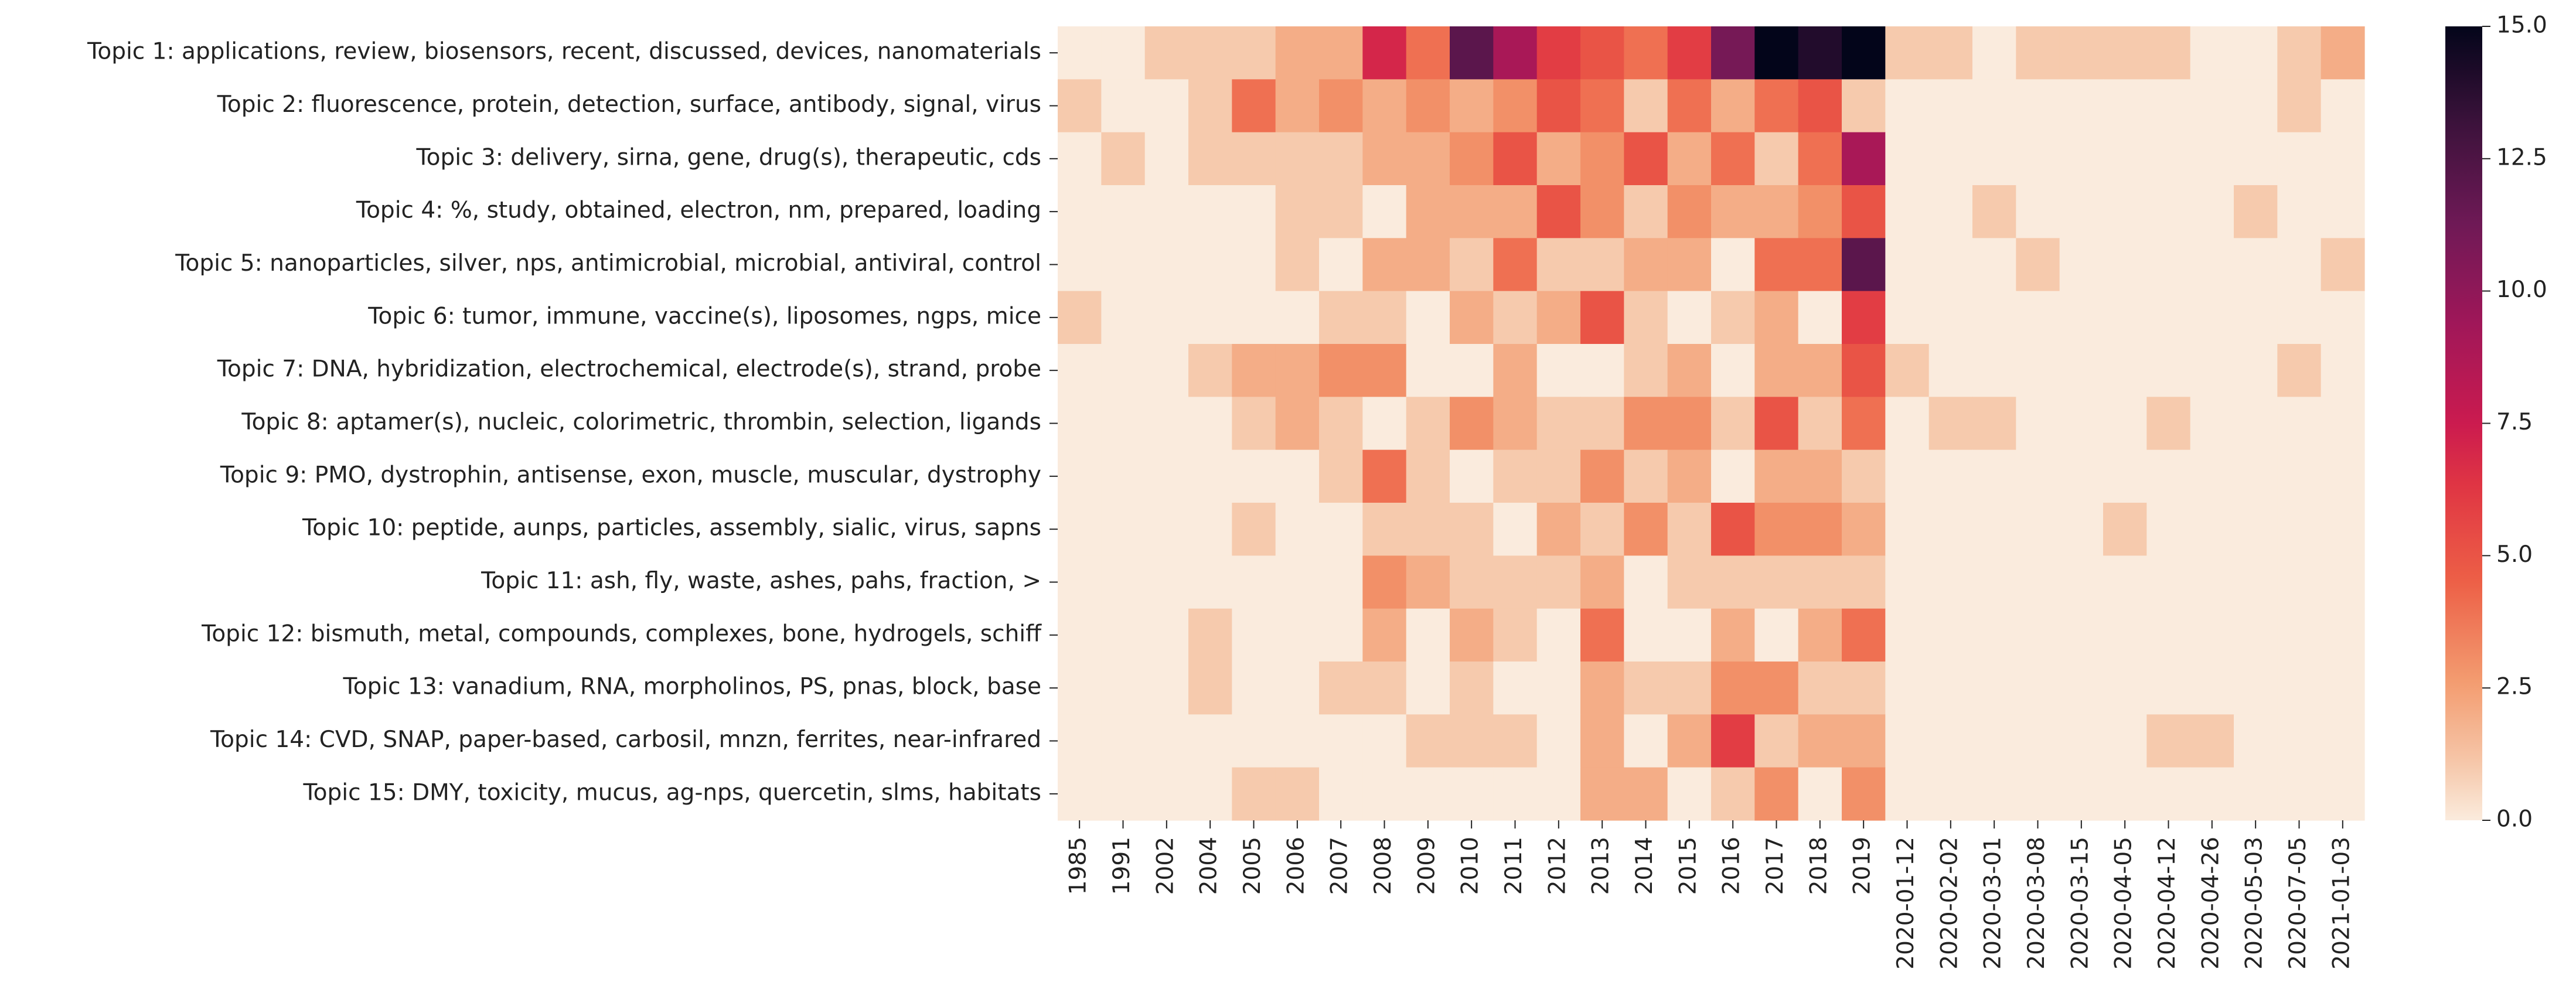 The width and height of the screenshot is (2576, 999). I want to click on colorbar-tick-label: 0.0, so click(2514, 820).